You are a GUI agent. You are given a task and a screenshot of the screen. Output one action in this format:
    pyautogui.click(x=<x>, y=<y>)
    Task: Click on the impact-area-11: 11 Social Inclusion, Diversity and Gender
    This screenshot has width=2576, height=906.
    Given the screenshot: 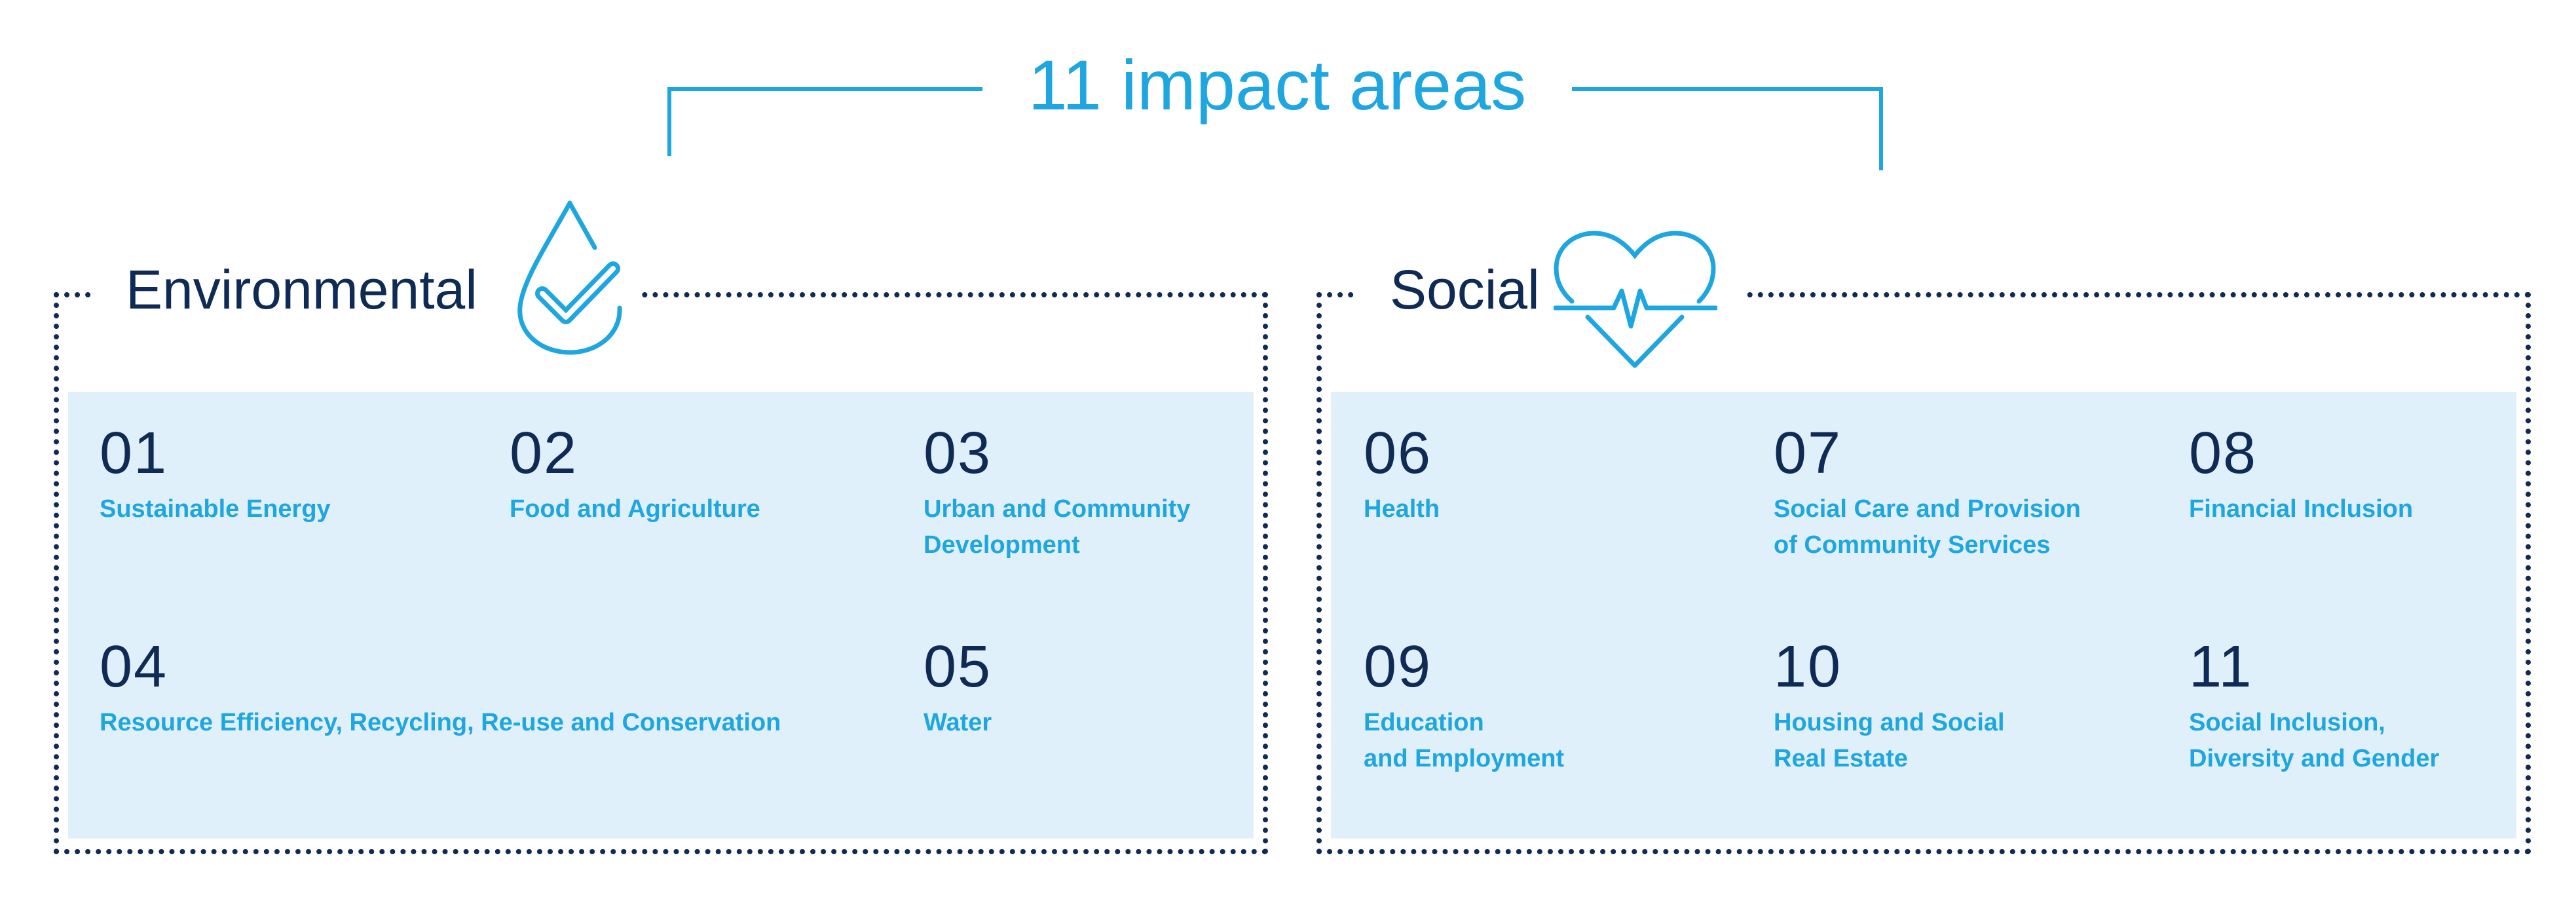 What is the action you would take?
    pyautogui.click(x=2372, y=705)
    